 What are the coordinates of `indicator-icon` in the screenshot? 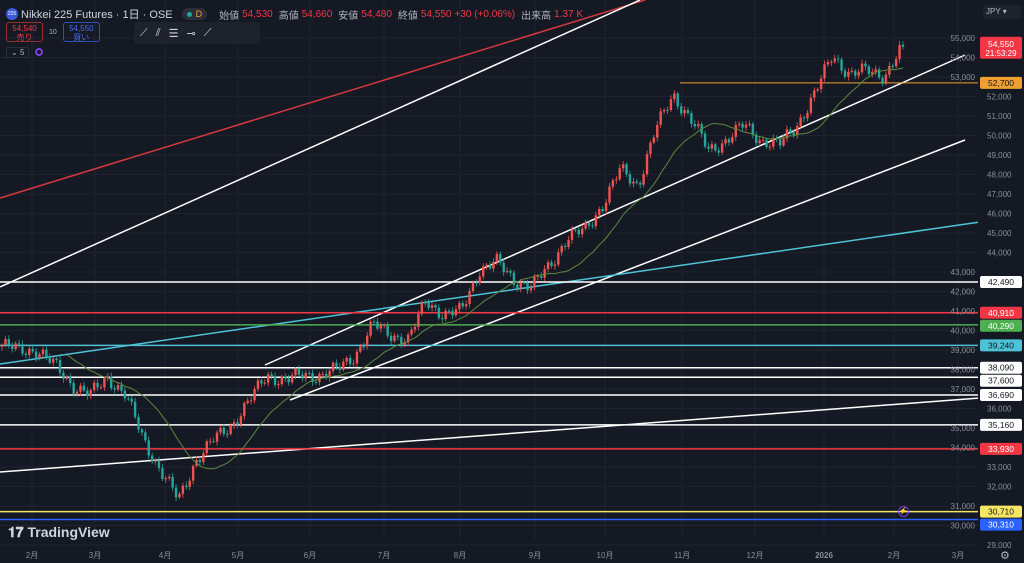 It's located at (39, 52).